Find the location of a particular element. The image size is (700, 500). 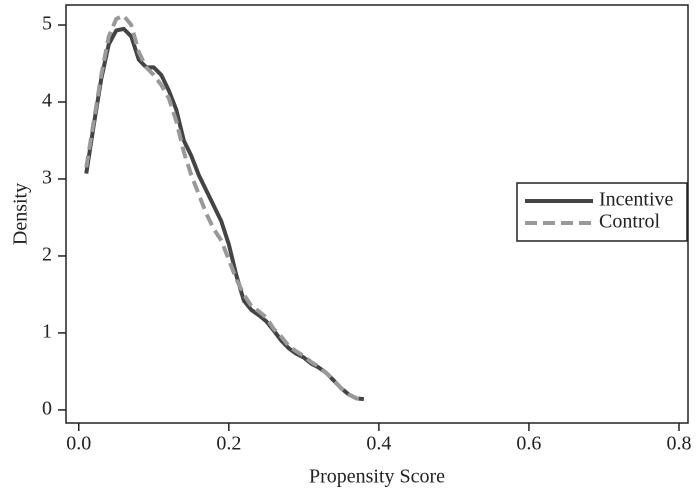

y-tick-label: 3 is located at coordinates (47, 178).